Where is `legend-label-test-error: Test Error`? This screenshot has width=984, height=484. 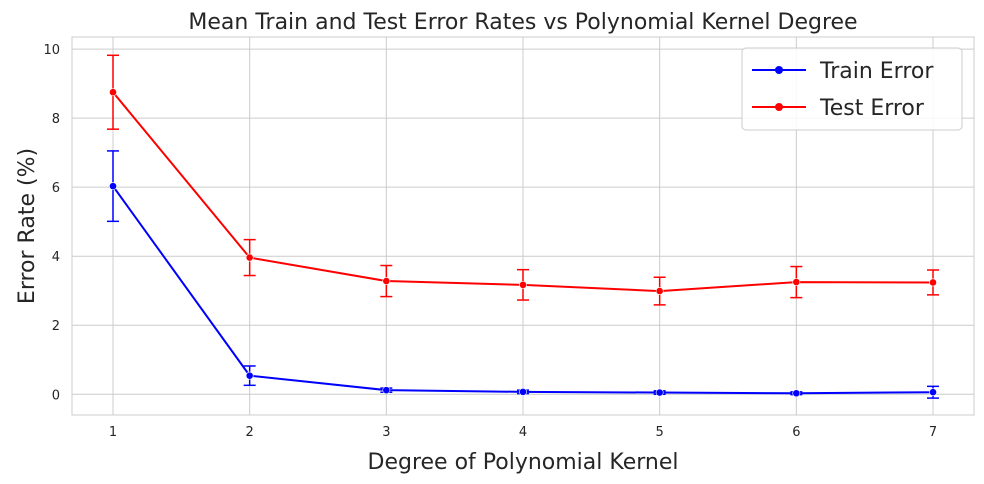 legend-label-test-error: Test Error is located at coordinates (872, 108).